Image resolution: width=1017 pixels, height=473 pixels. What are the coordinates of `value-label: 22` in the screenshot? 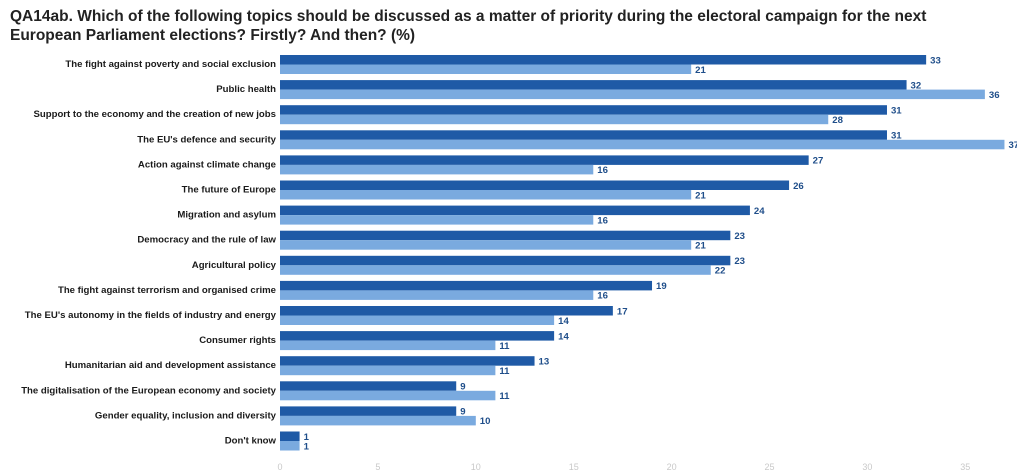 It's located at (720, 271).